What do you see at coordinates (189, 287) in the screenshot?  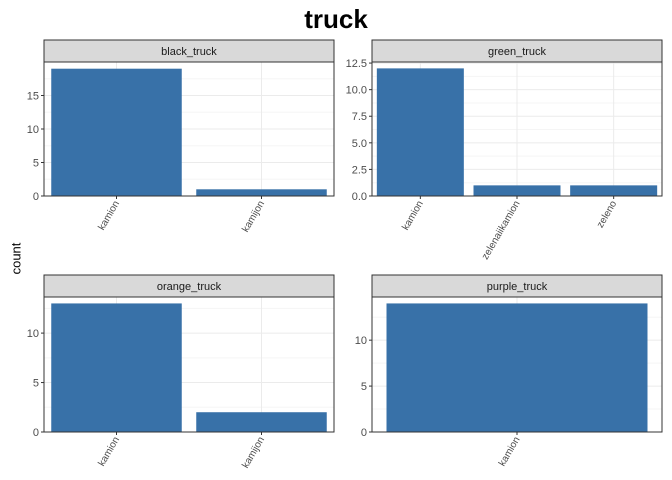 I see `facet-strip-label: orange_truck` at bounding box center [189, 287].